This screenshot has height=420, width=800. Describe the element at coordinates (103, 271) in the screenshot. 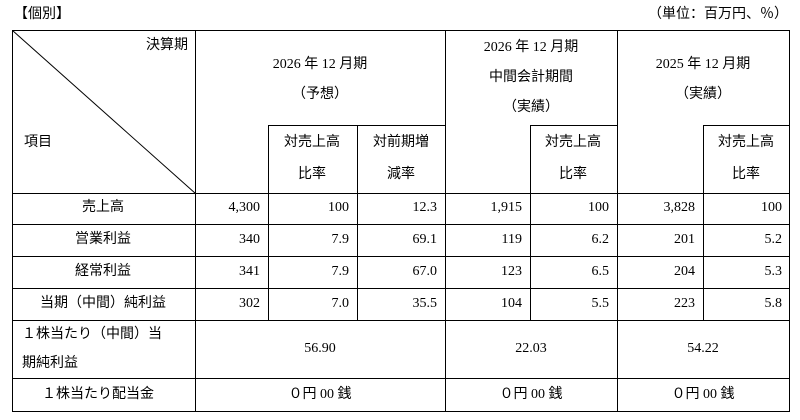

I see `row-label: 経常利益` at that location.